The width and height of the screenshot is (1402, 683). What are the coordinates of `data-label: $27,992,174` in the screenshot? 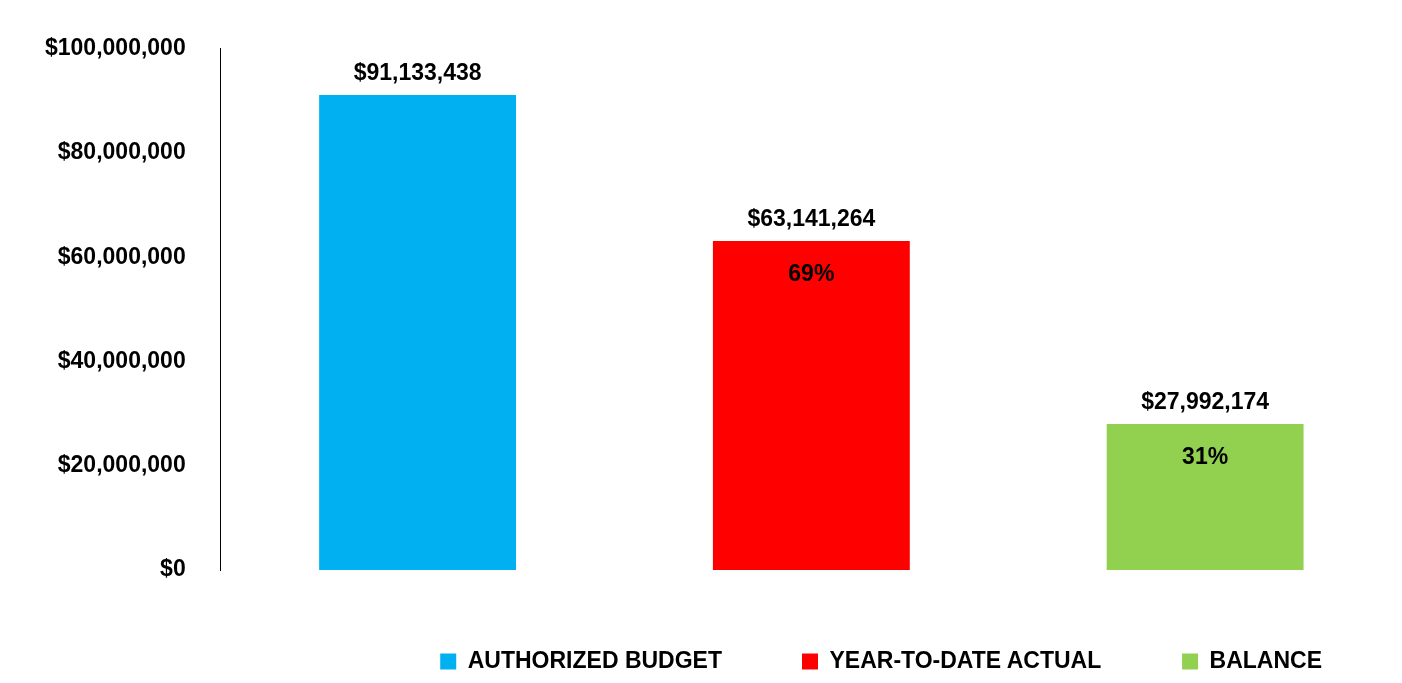 It's located at (1205, 400).